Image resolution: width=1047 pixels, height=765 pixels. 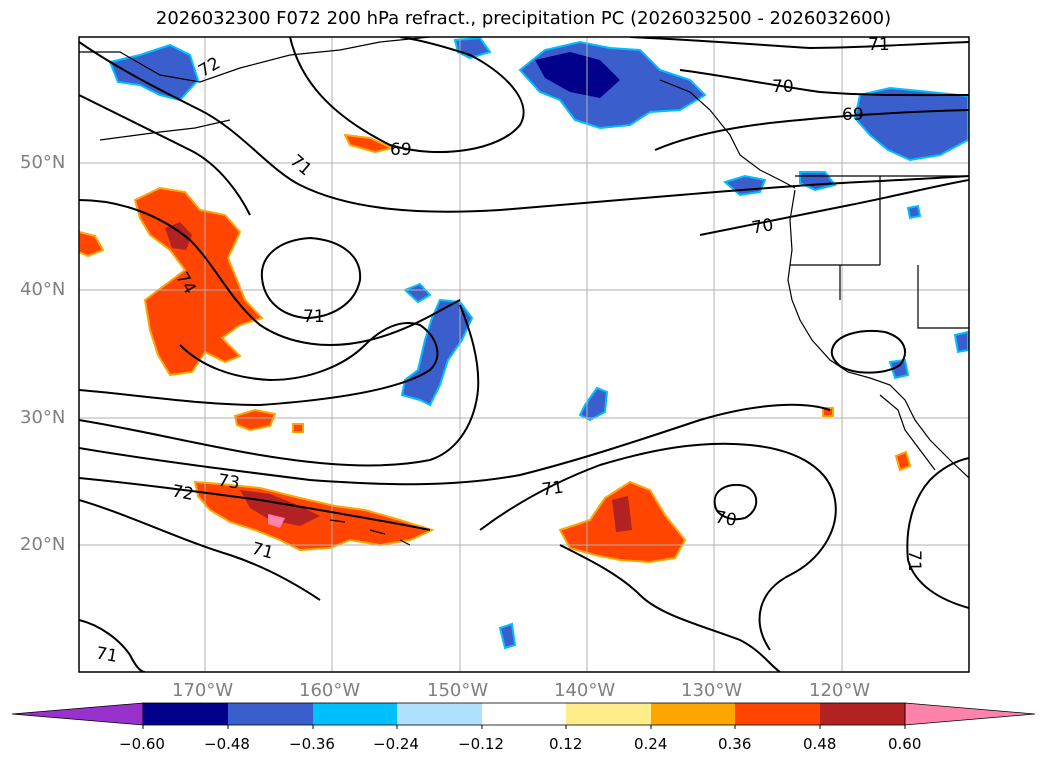 I want to click on colorbar-tick-label: −0.36, so click(x=312, y=744).